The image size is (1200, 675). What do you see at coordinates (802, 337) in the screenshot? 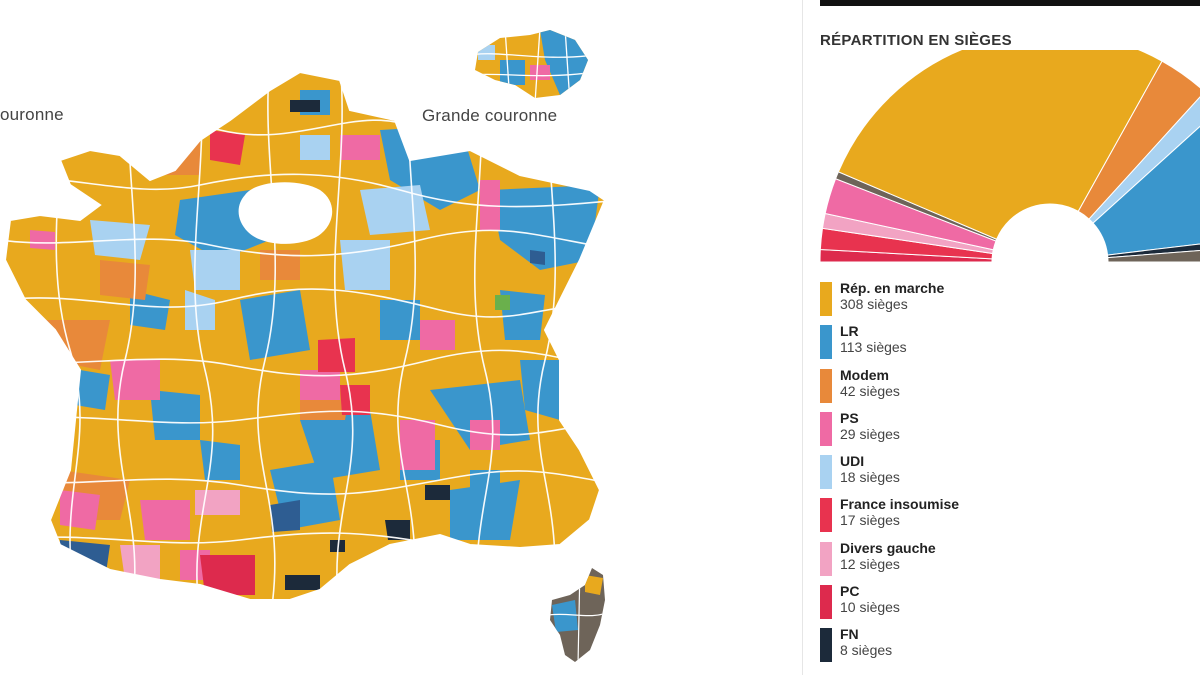
I see `panel-divider` at bounding box center [802, 337].